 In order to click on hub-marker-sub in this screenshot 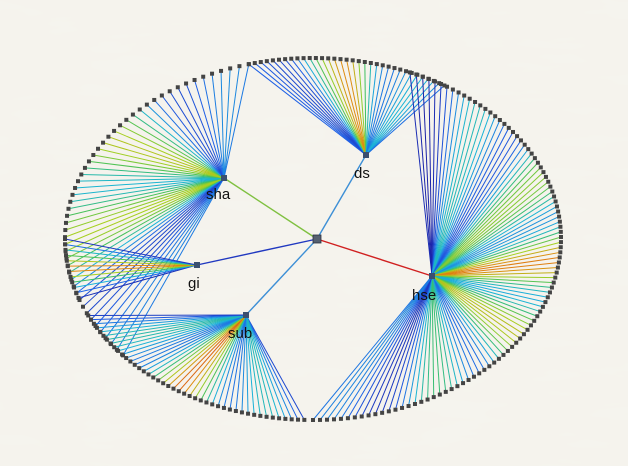, I will do `click(246, 315)`.